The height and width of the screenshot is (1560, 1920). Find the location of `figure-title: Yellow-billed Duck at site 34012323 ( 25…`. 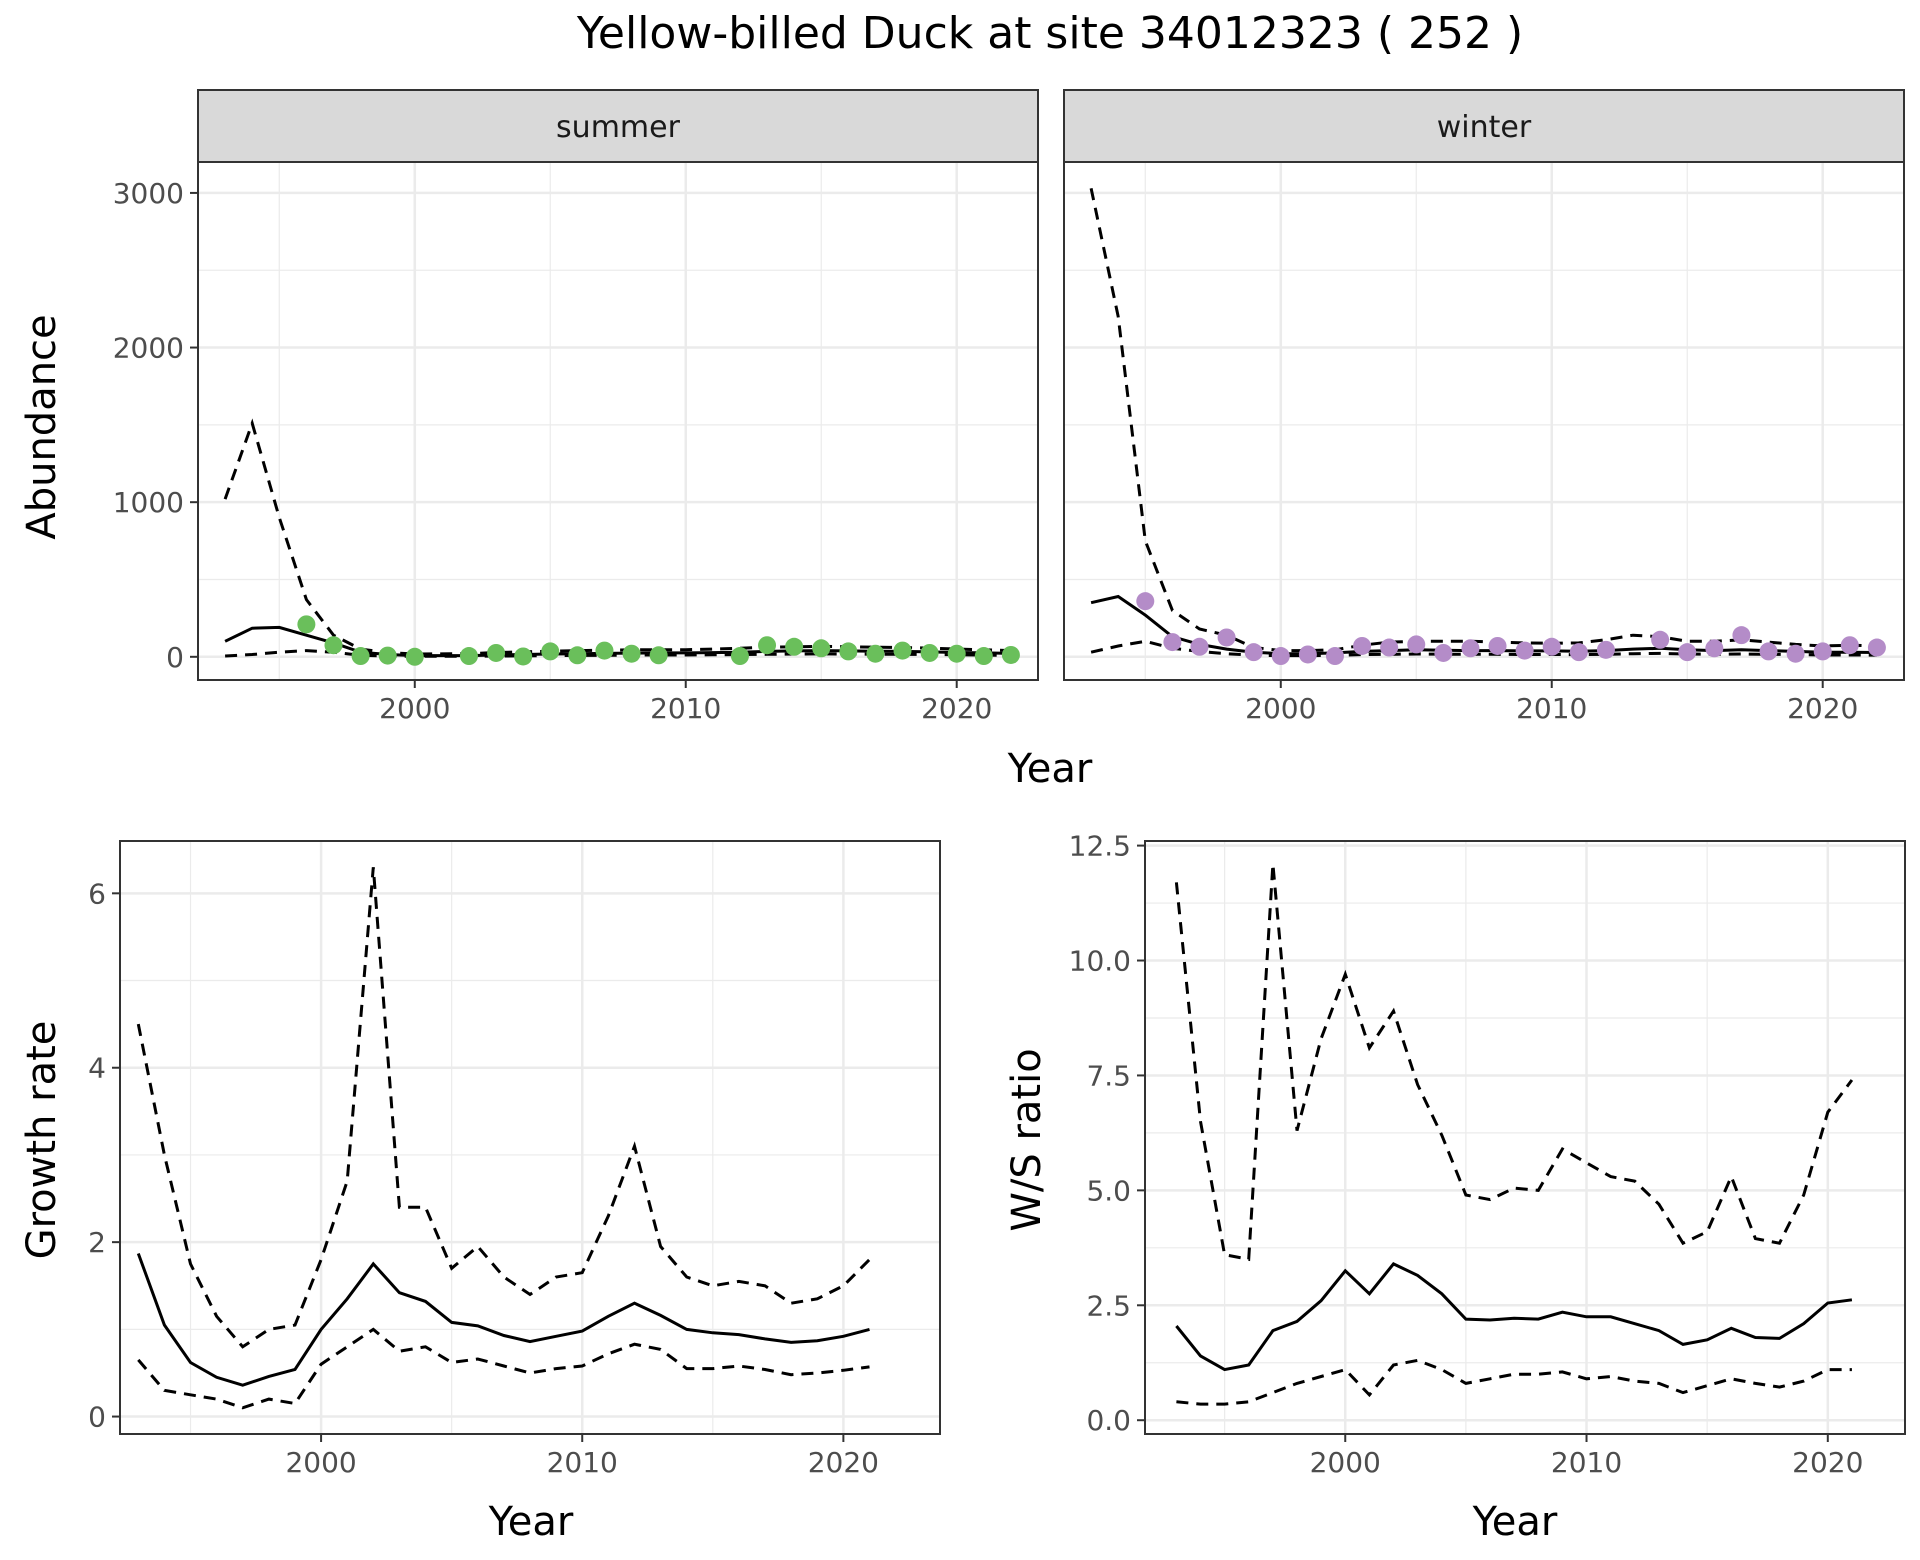

figure-title: Yellow-billed Duck at site 34012323 ( 25… is located at coordinates (1049, 33).